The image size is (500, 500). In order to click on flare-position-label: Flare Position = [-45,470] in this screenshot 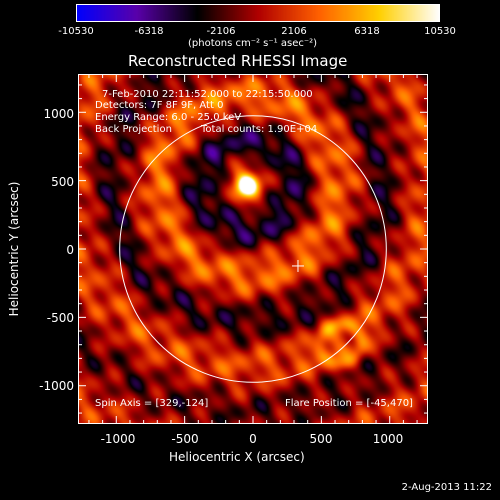, I will do `click(349, 403)`.